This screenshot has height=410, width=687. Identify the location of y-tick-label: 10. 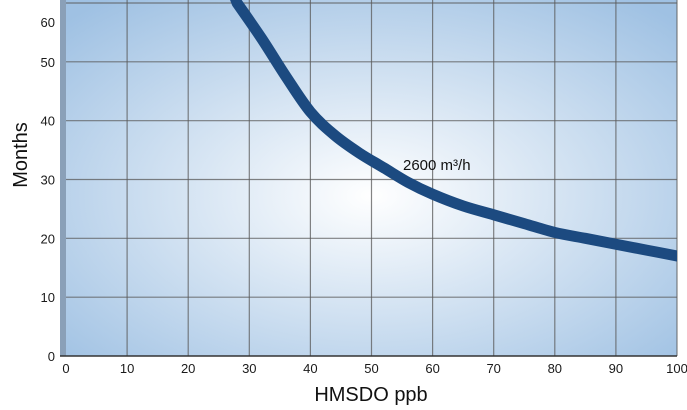
(48, 297).